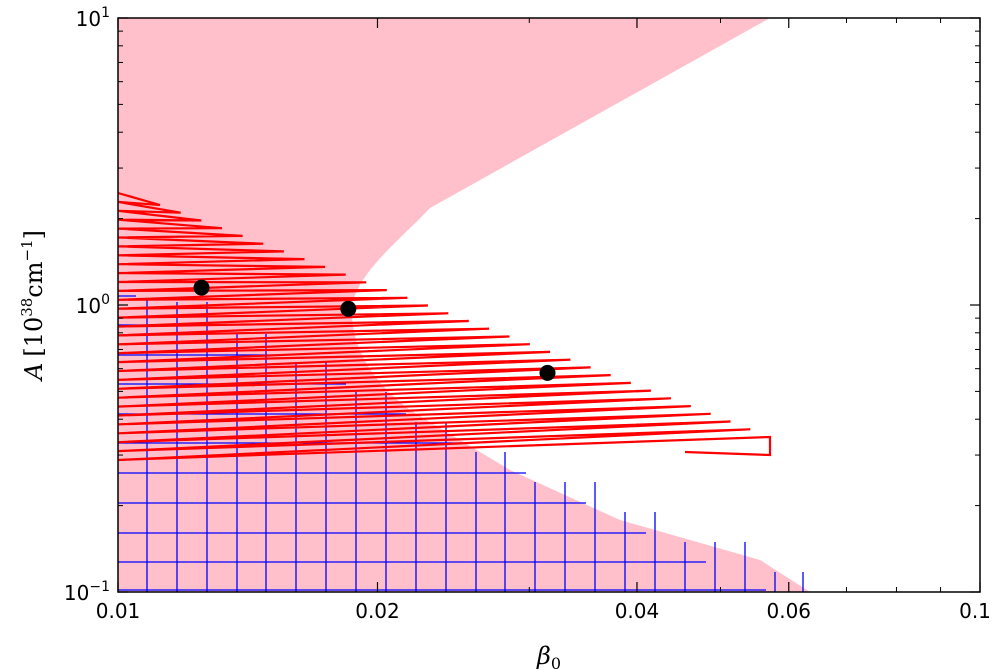 The width and height of the screenshot is (1000, 670). Describe the element at coordinates (93, 305) in the screenshot. I see `y-tick-label: 10⁰` at that location.